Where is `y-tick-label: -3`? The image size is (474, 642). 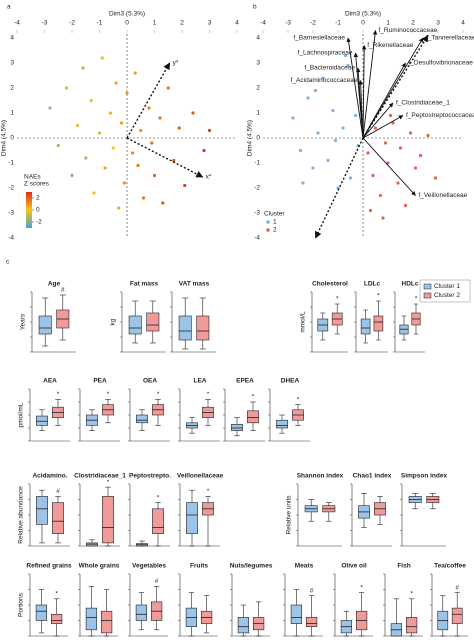 y-tick-label: -3 is located at coordinates (11, 213).